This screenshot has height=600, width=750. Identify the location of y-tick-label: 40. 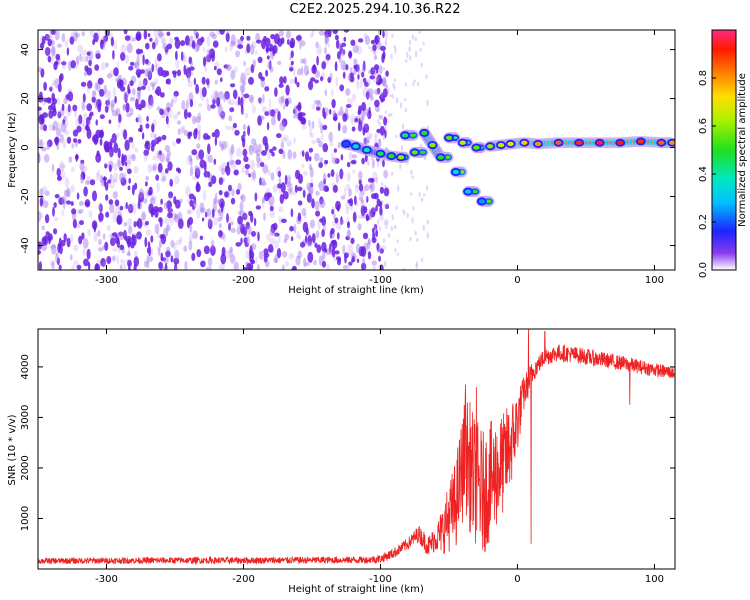
(25, 49).